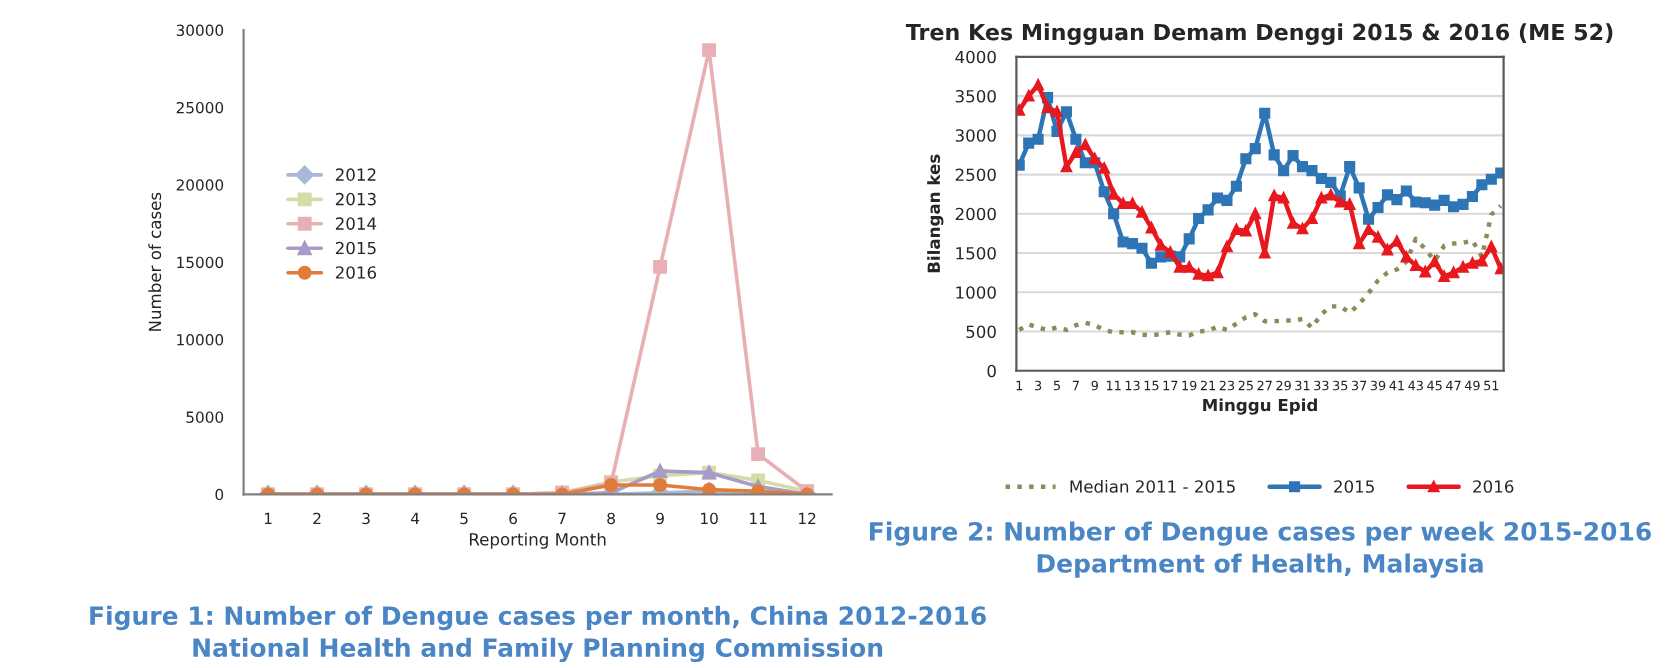 The width and height of the screenshot is (1680, 668). What do you see at coordinates (355, 199) in the screenshot?
I see `legend-label: 2013` at bounding box center [355, 199].